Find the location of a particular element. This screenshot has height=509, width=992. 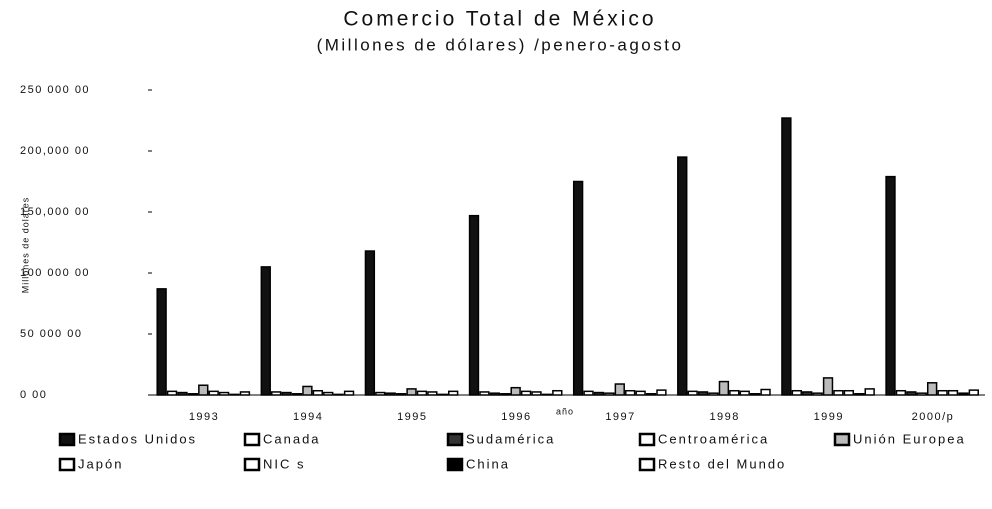

y-tick-label: 150,000 00 is located at coordinates (55, 212).